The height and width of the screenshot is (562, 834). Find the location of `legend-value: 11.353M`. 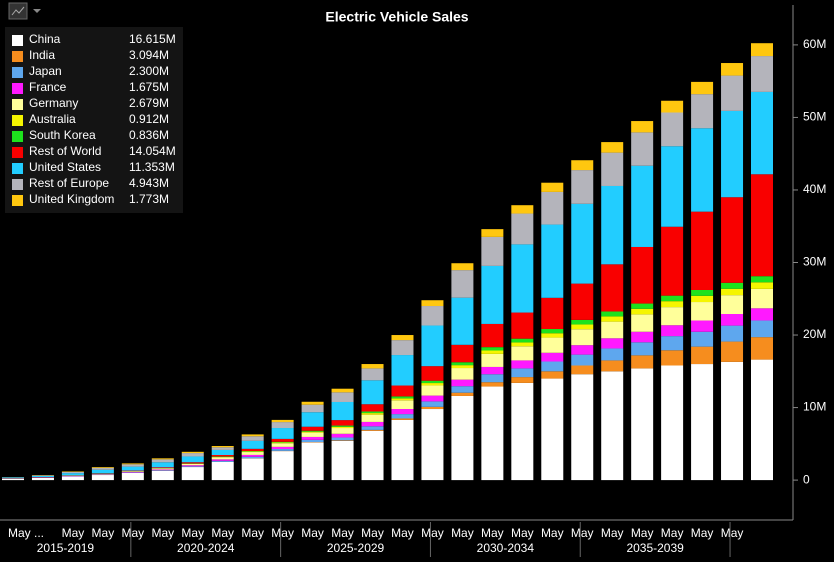

legend-value: 11.353M is located at coordinates (152, 167).